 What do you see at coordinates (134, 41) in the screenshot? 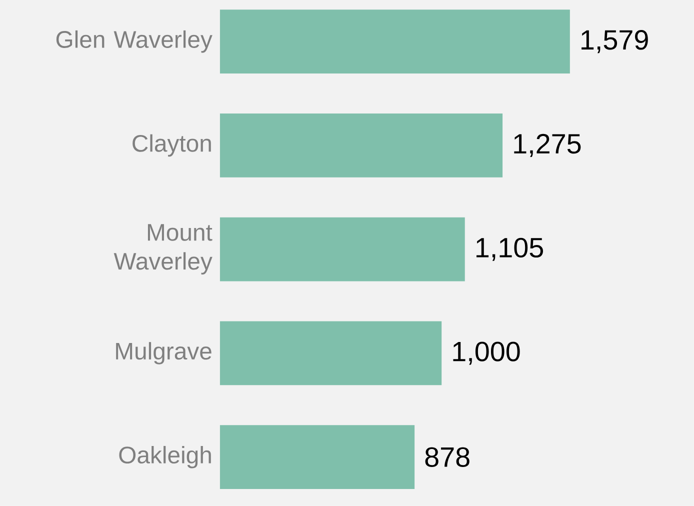
I see `y-tick-label: Glen Waverley` at bounding box center [134, 41].